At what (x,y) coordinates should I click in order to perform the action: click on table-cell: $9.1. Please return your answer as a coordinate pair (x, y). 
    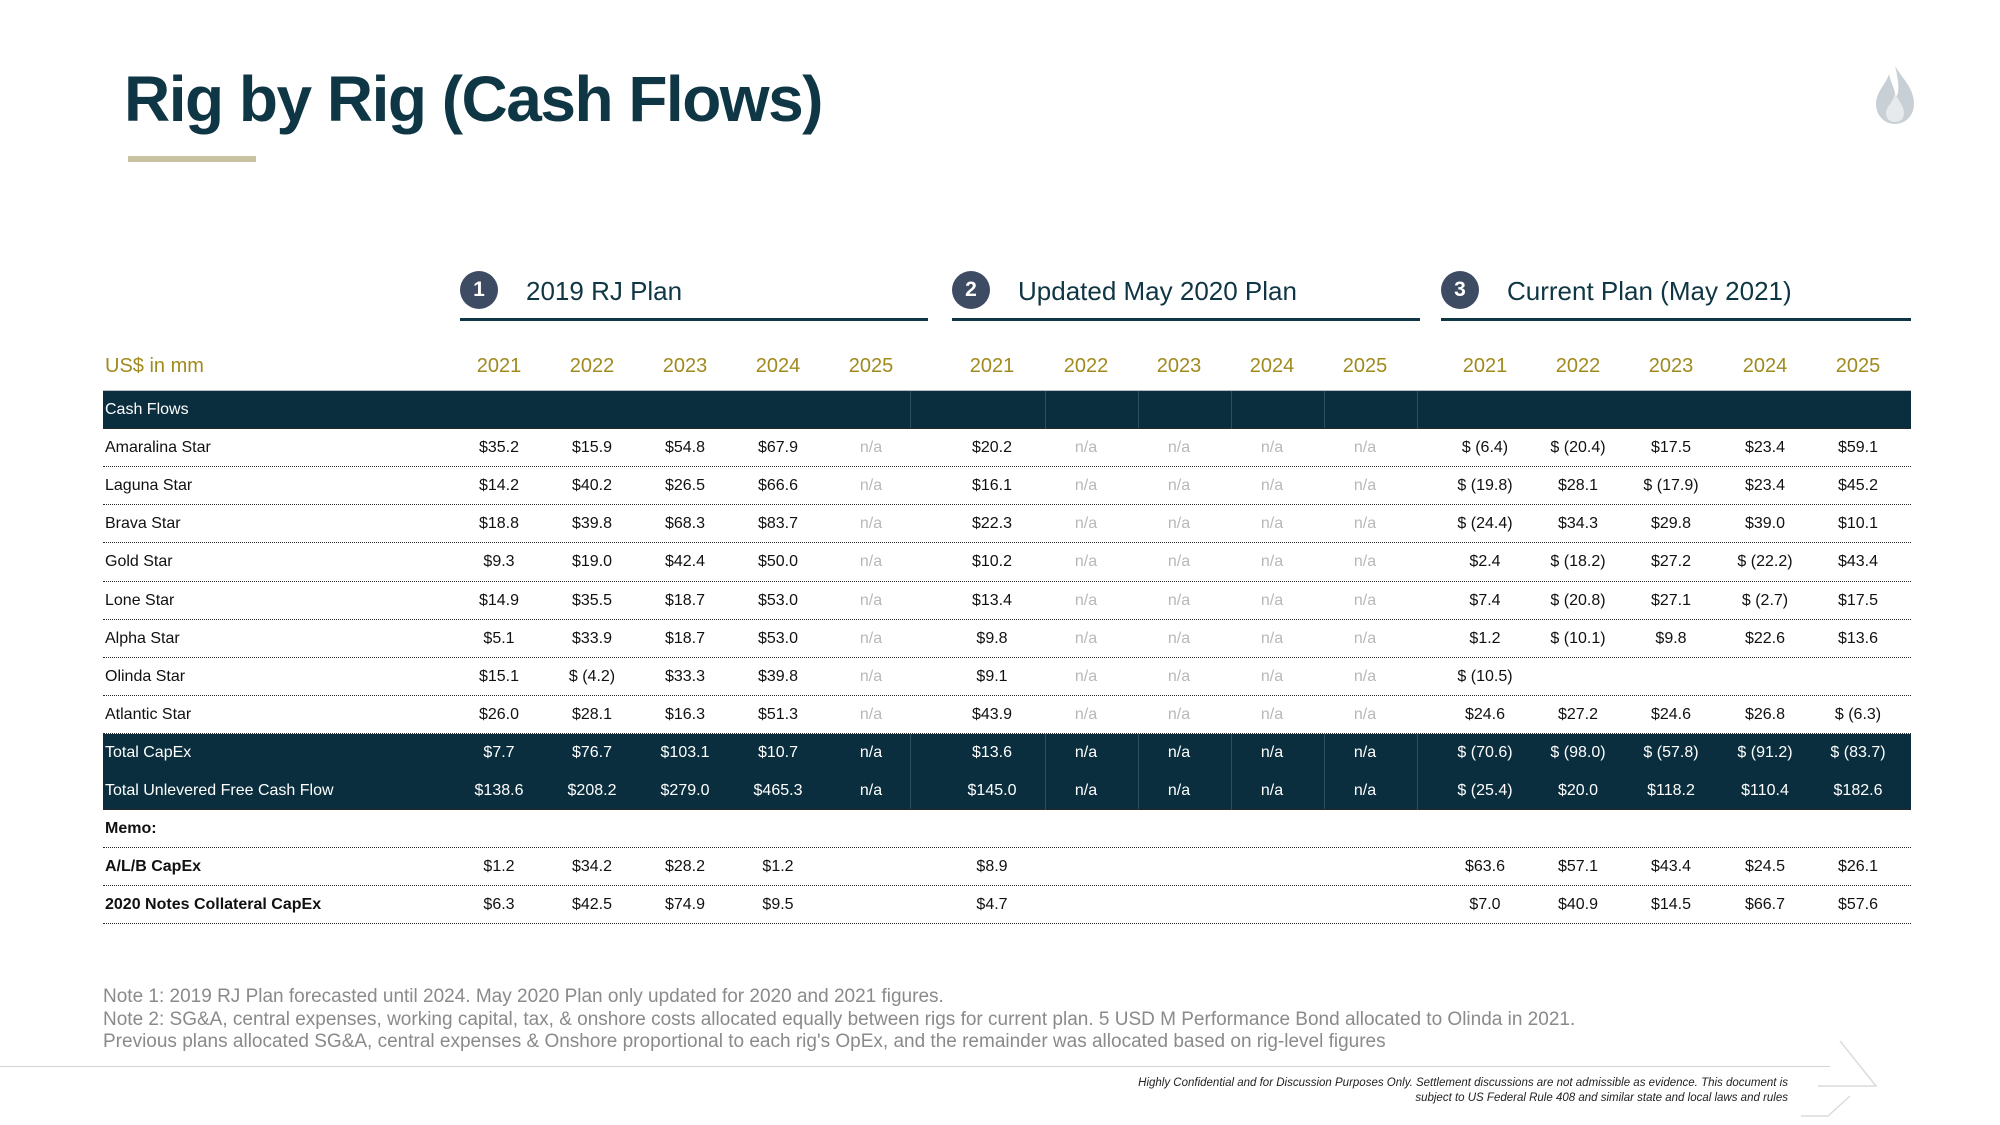
    Looking at the image, I should click on (992, 676).